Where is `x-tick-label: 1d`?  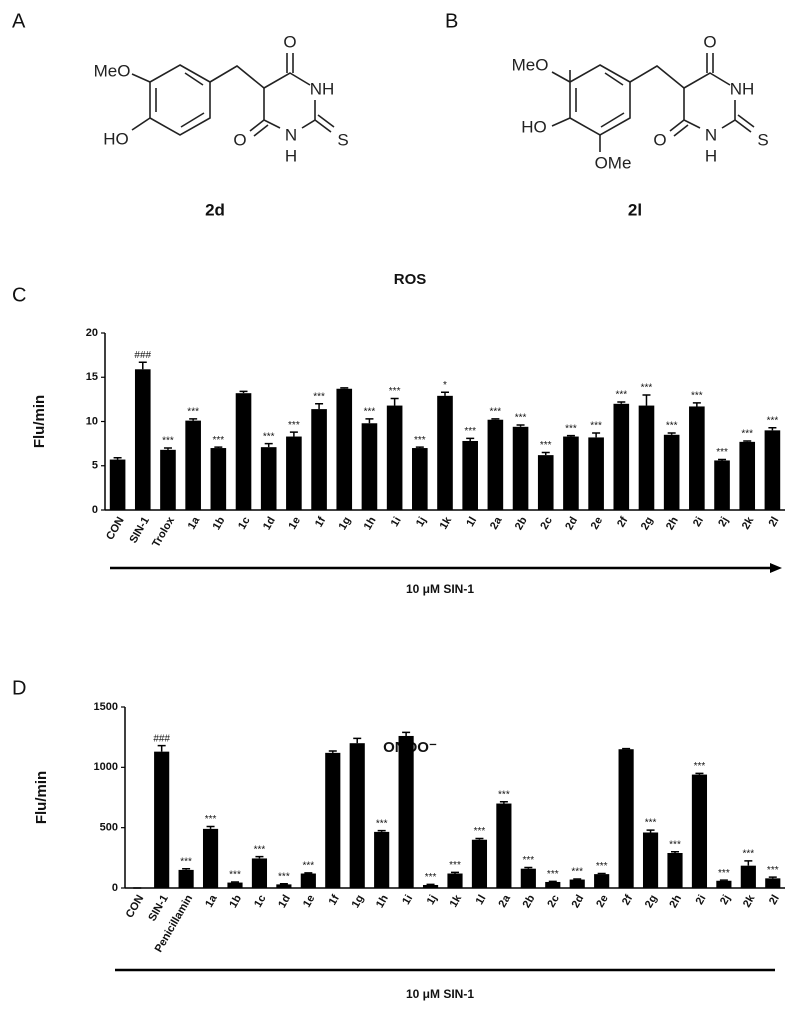 x-tick-label: 1d is located at coordinates (269, 523).